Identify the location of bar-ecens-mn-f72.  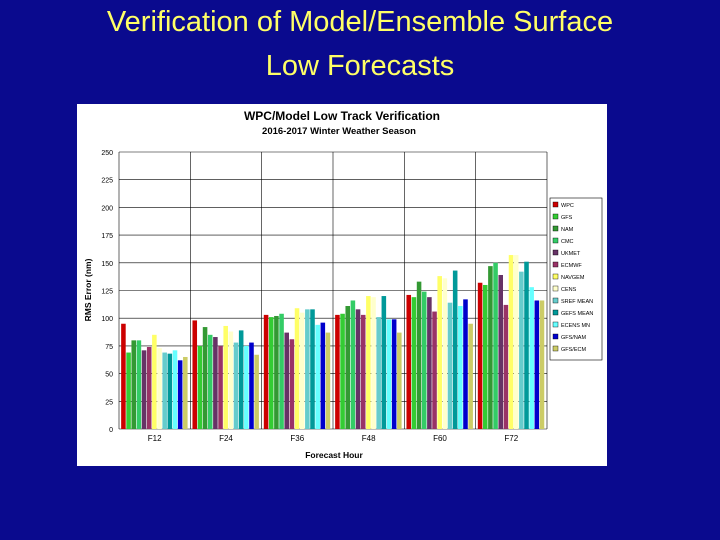
(531, 358).